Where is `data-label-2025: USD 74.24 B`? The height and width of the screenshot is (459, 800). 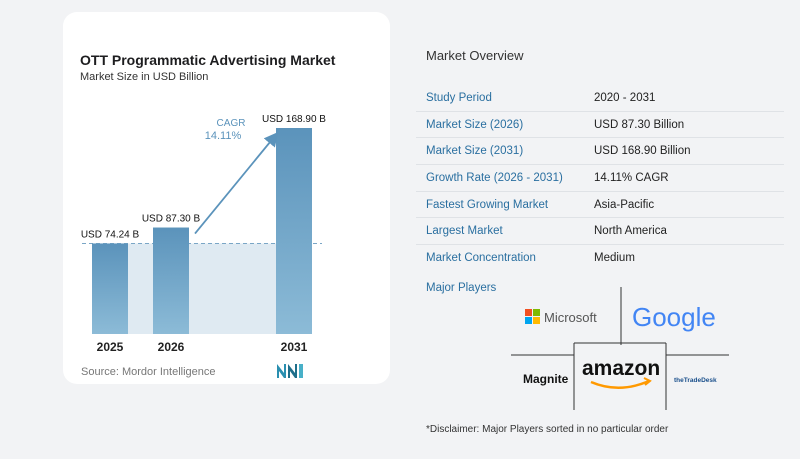
data-label-2025: USD 74.24 B is located at coordinates (110, 234).